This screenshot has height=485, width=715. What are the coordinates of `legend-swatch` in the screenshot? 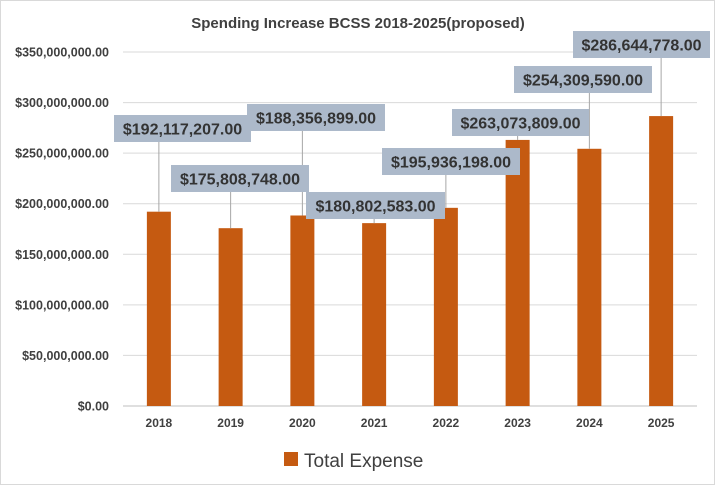 It's located at (291, 459).